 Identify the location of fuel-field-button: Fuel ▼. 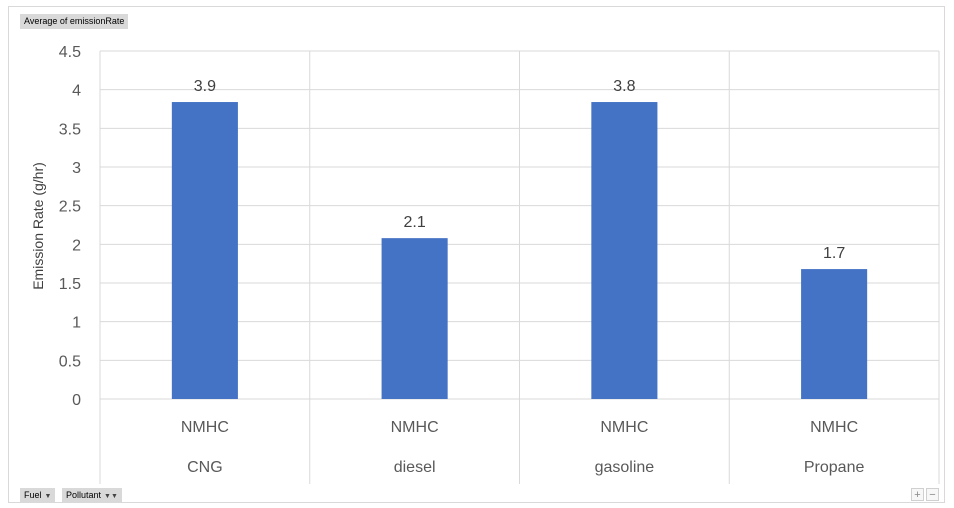
(38, 495).